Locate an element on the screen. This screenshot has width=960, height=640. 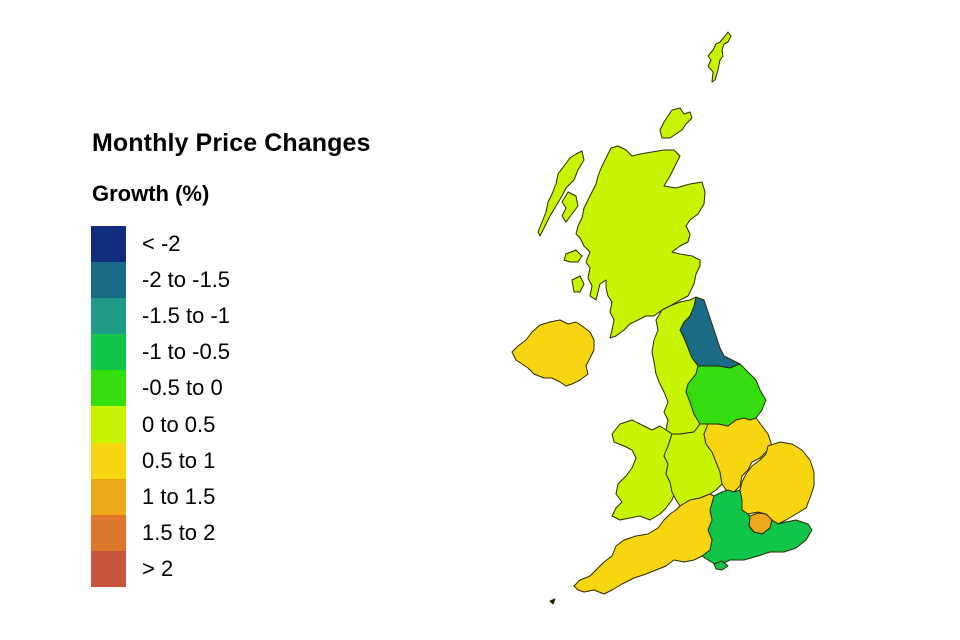
legend-item: -1.5 to -1 is located at coordinates (161, 316).